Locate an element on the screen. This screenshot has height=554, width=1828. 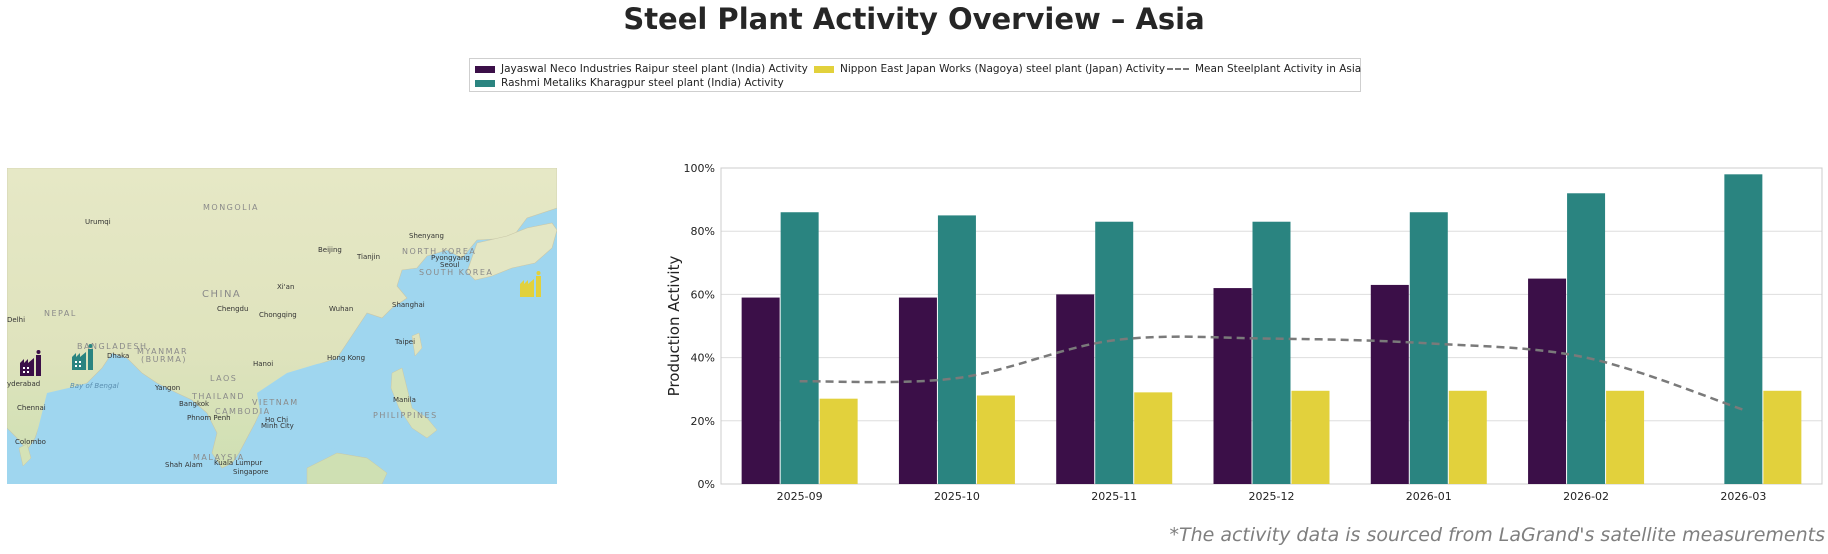
y-tick-label: 40% is located at coordinates (703, 358).